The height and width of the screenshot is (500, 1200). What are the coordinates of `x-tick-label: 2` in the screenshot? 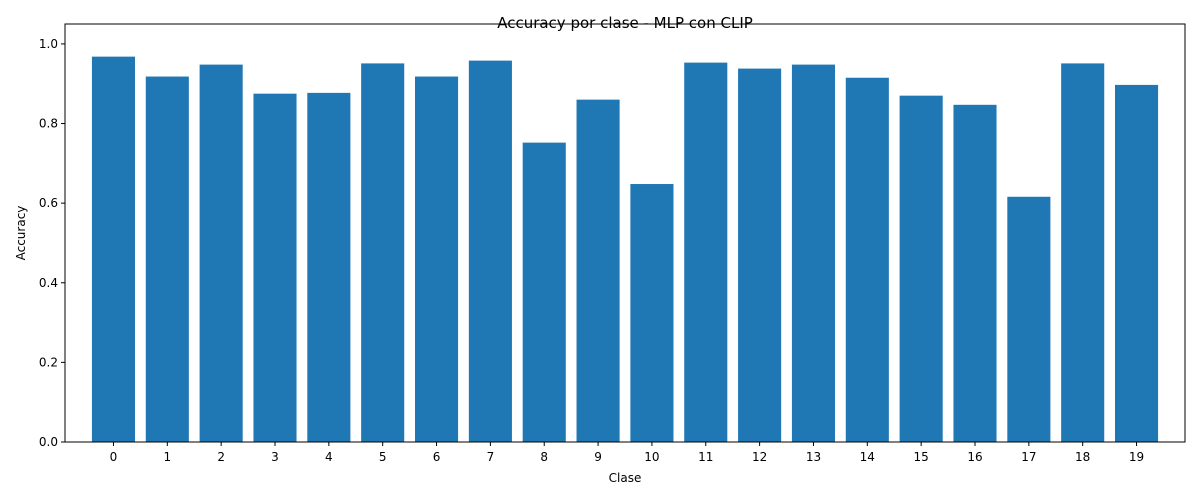 It's located at (221, 457).